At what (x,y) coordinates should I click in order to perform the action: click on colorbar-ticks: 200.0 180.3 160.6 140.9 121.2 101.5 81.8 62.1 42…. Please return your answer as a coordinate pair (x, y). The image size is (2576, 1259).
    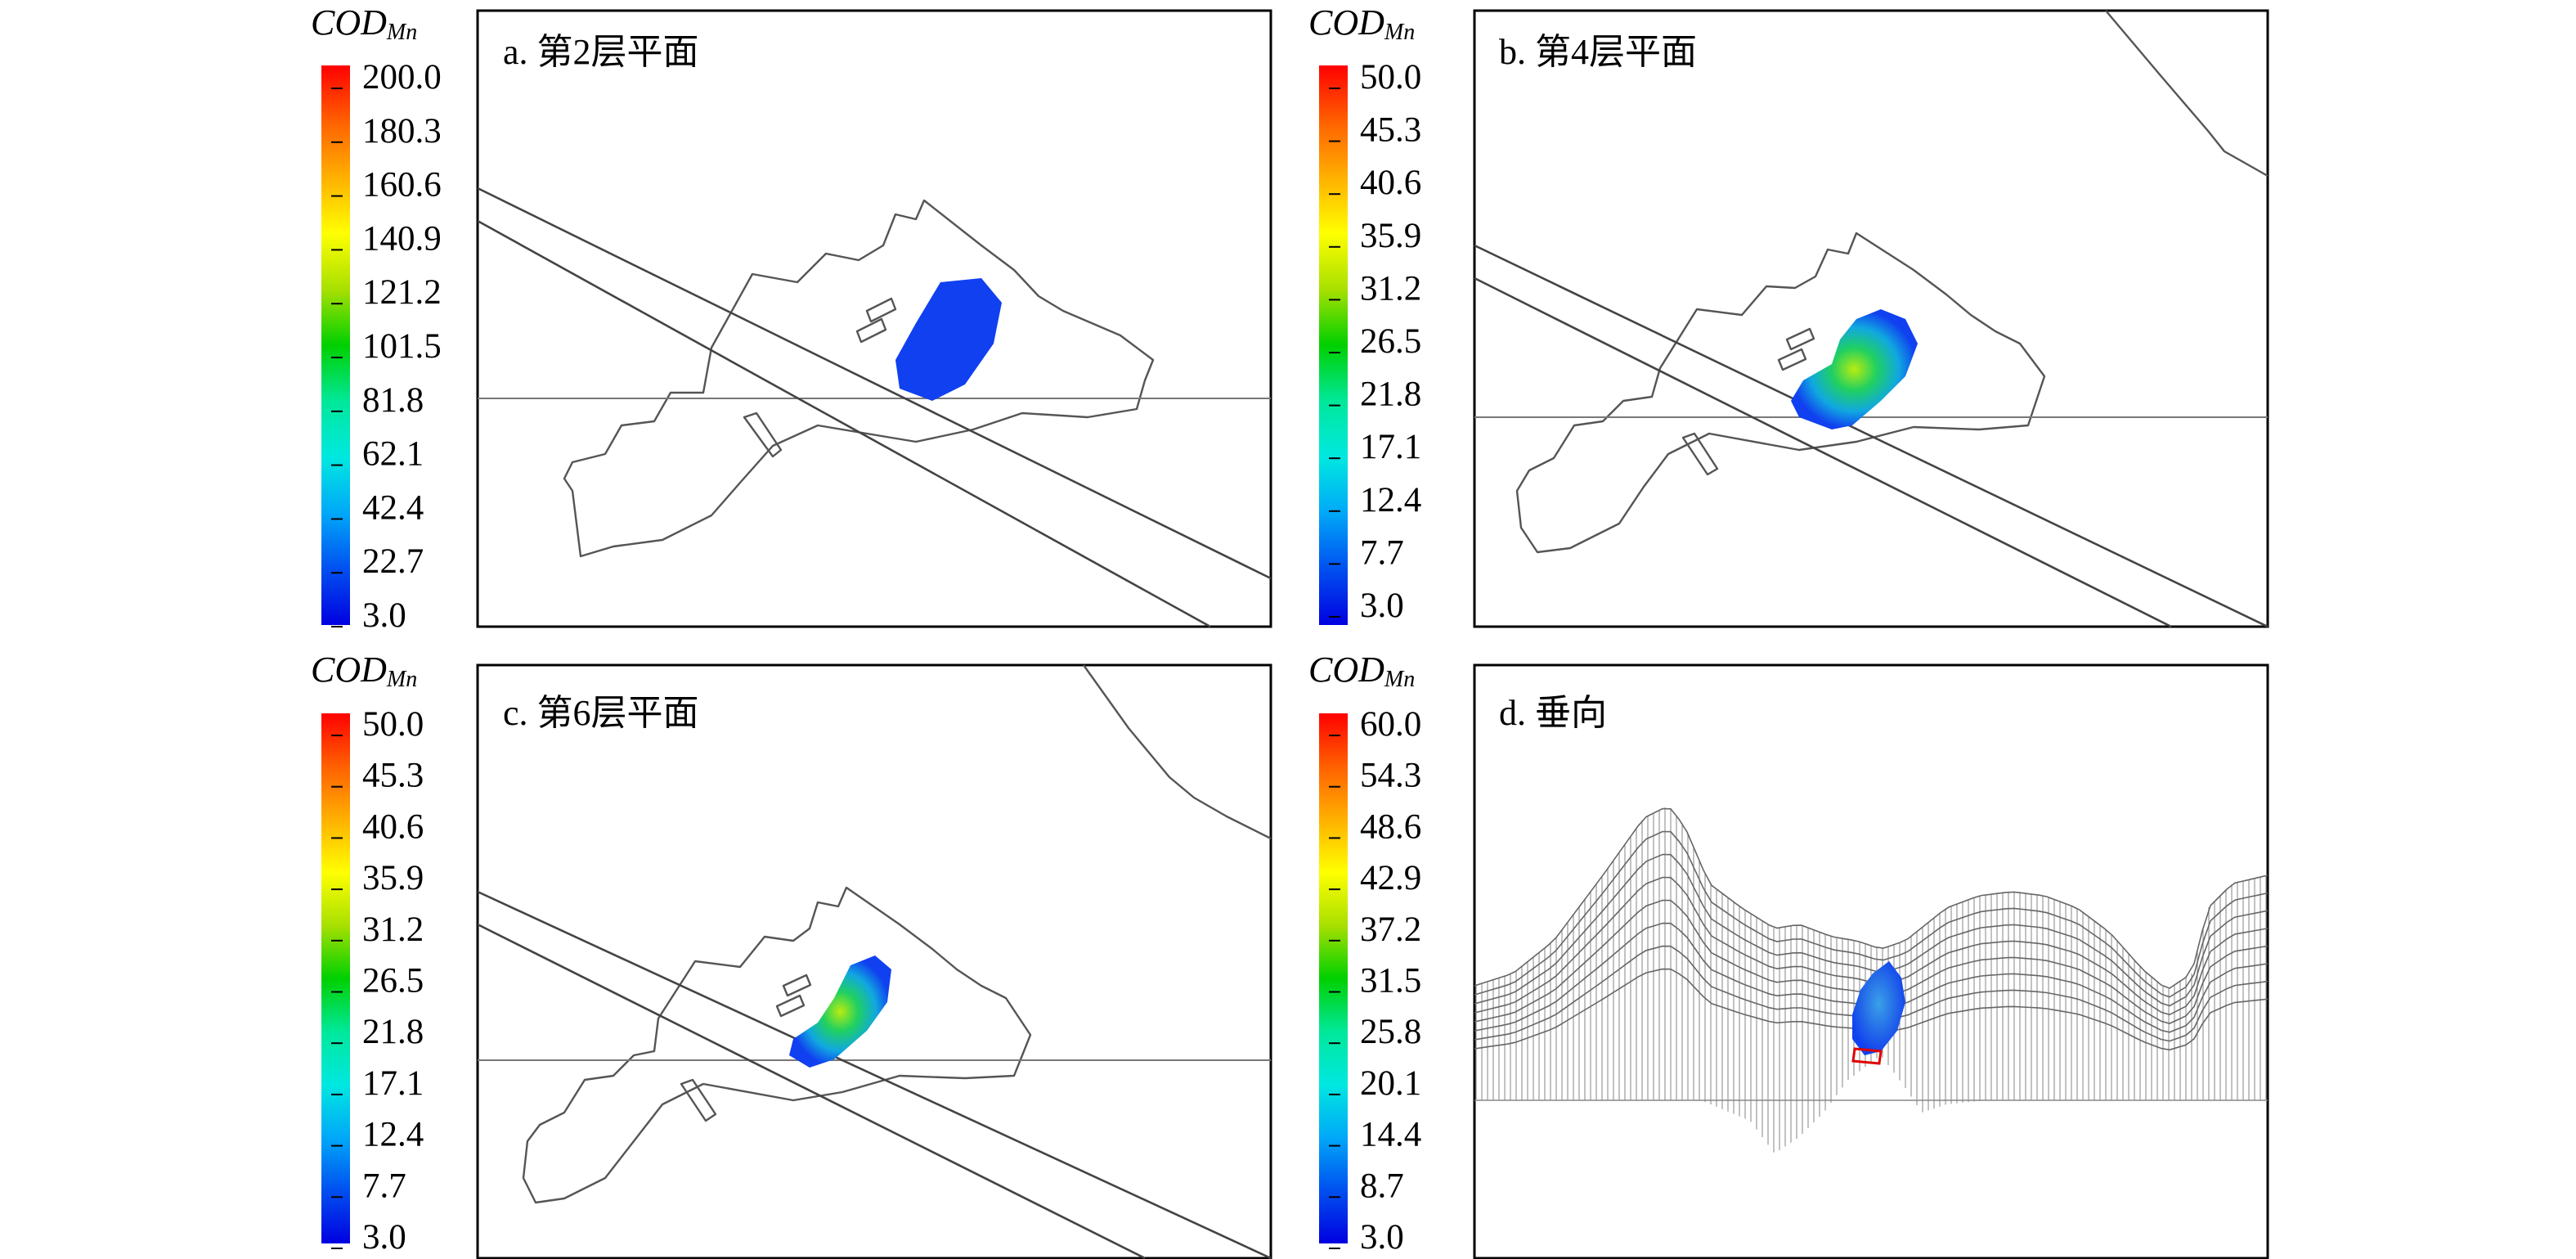
    Looking at the image, I should click on (386, 346).